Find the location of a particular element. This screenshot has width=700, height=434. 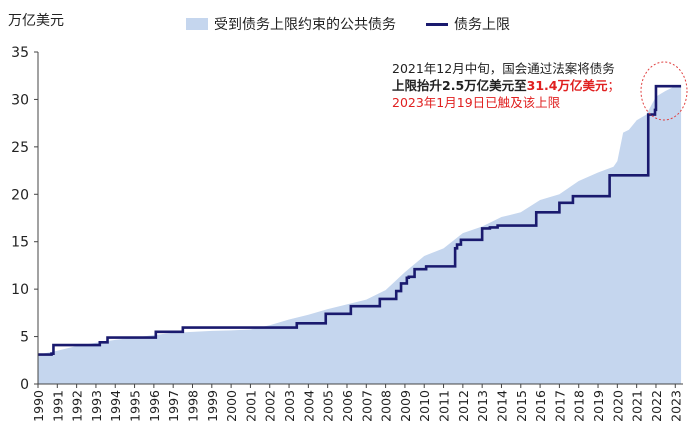

legend-item-public-debt: 受到债务上限约束的公共债务 is located at coordinates (291, 24).